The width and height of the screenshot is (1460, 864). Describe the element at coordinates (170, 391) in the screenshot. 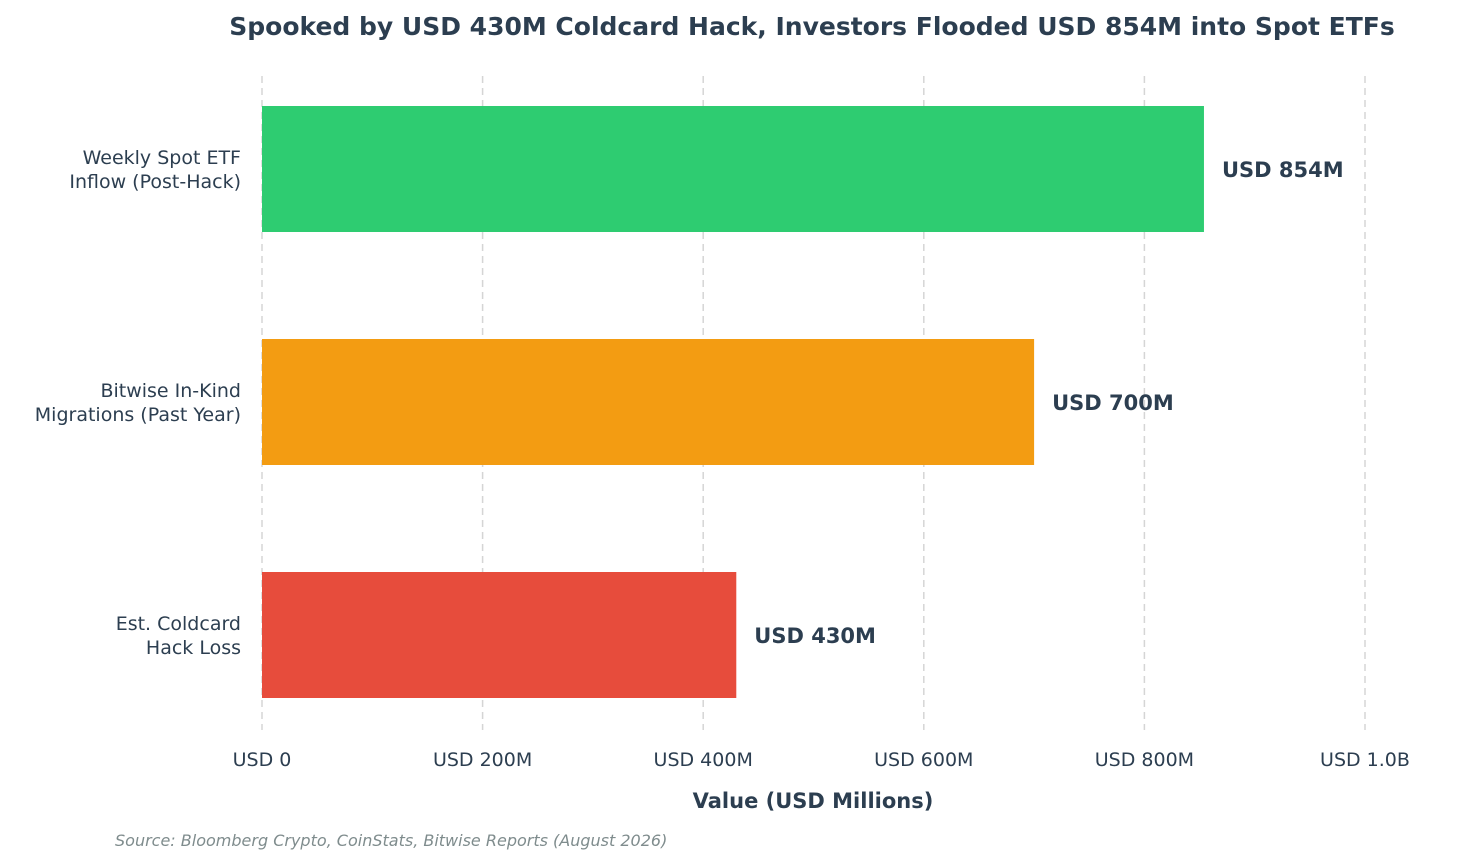

I see `category-label: Bitwise In-Kind` at that location.